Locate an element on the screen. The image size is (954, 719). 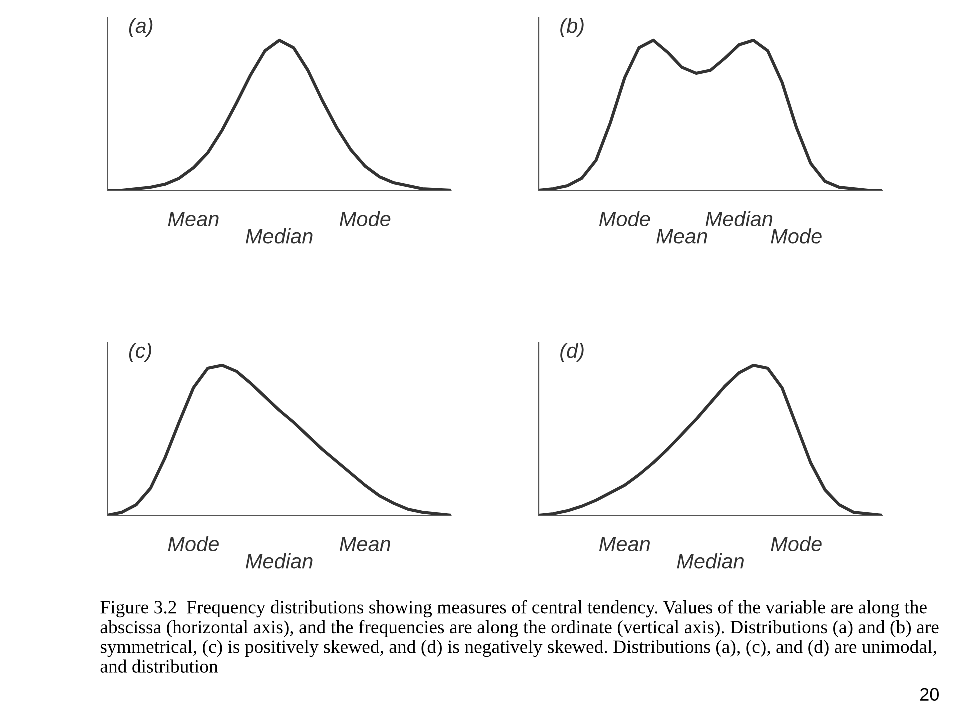
text: 20 is located at coordinates (929, 695).